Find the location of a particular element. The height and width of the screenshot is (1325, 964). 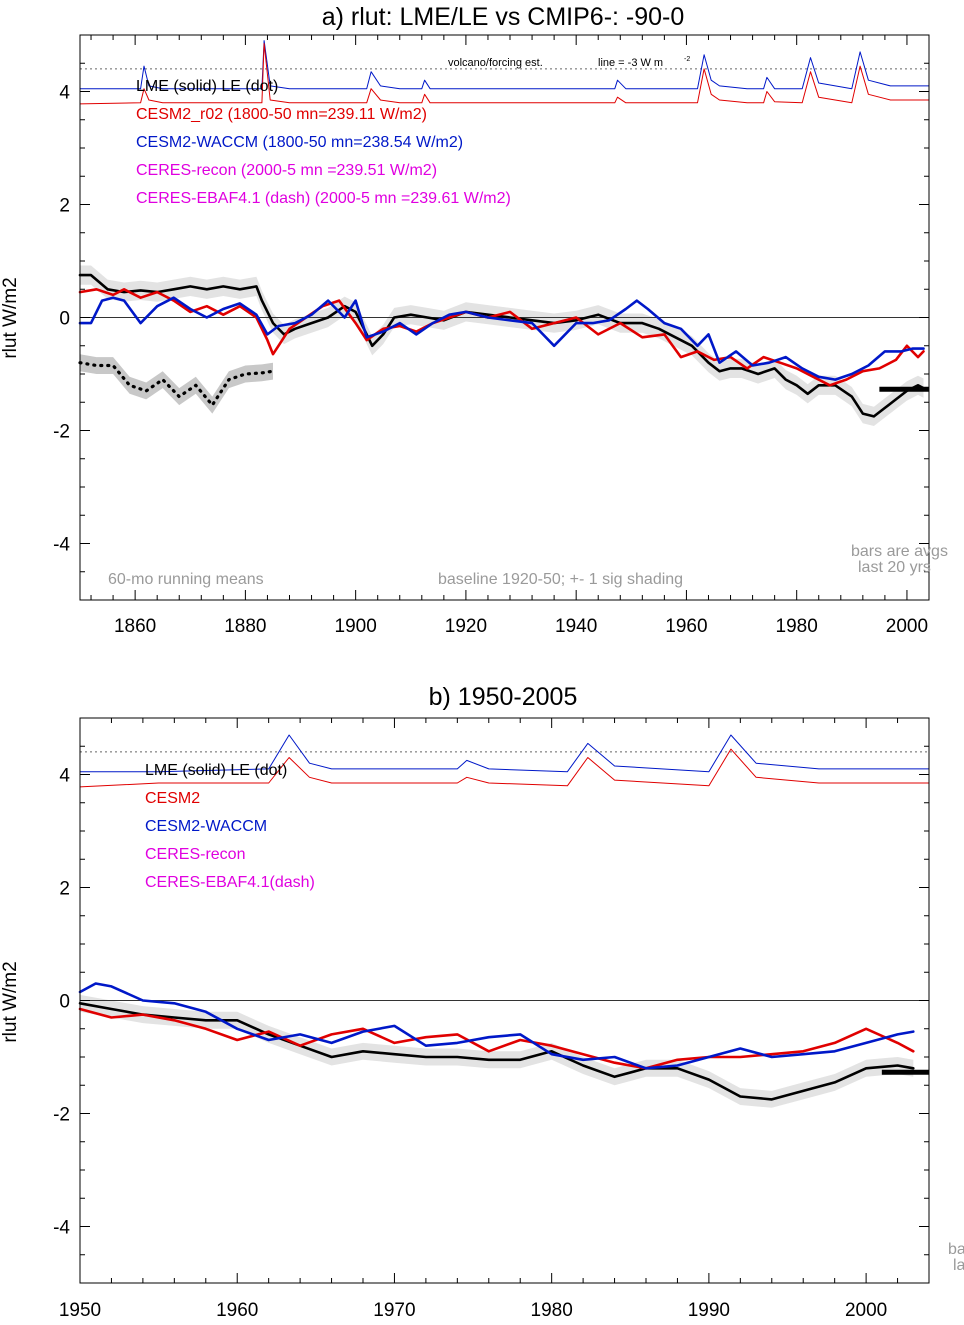

panel-b-title: b) 1950-2005 is located at coordinates (503, 697).